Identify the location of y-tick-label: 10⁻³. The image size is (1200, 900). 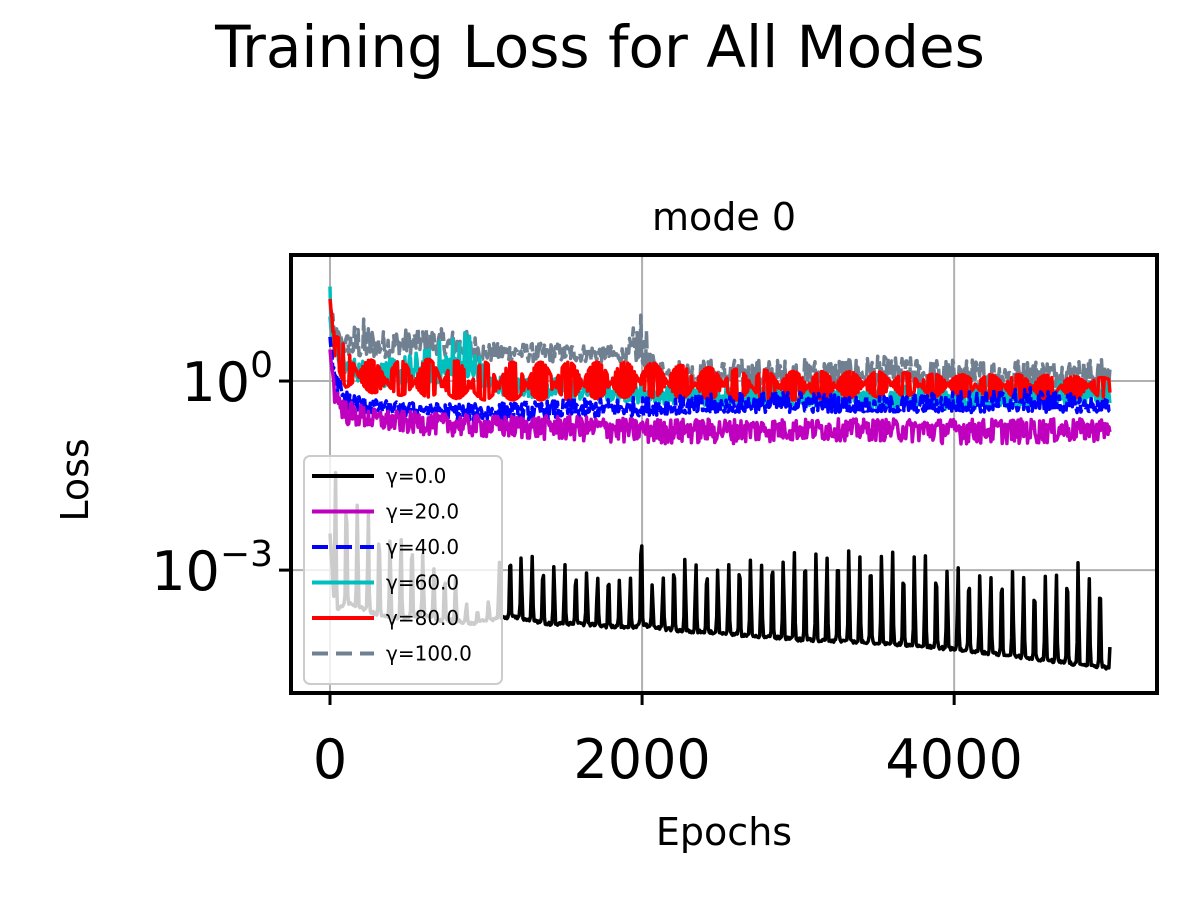
(212, 568).